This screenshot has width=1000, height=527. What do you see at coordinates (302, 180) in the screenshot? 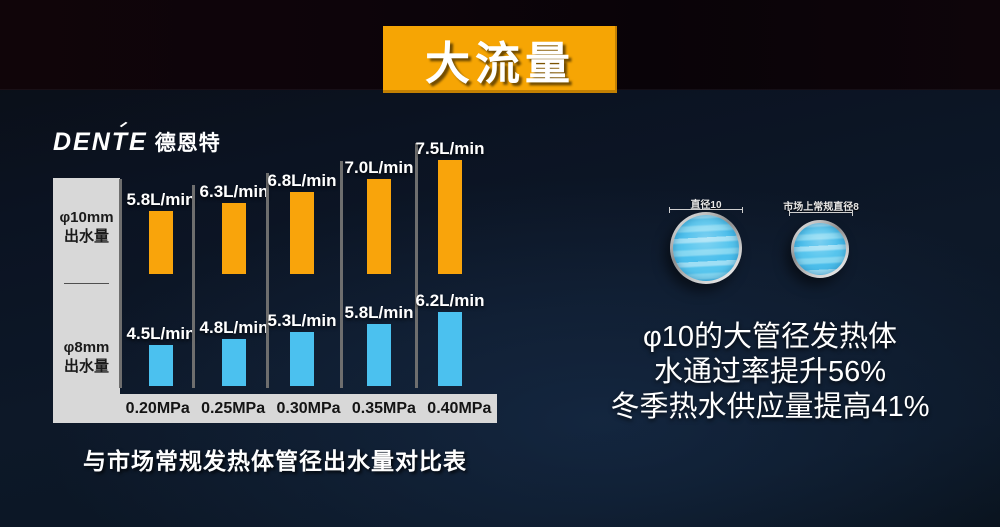
I see `bar-value-label: 6.8L/min` at bounding box center [302, 180].